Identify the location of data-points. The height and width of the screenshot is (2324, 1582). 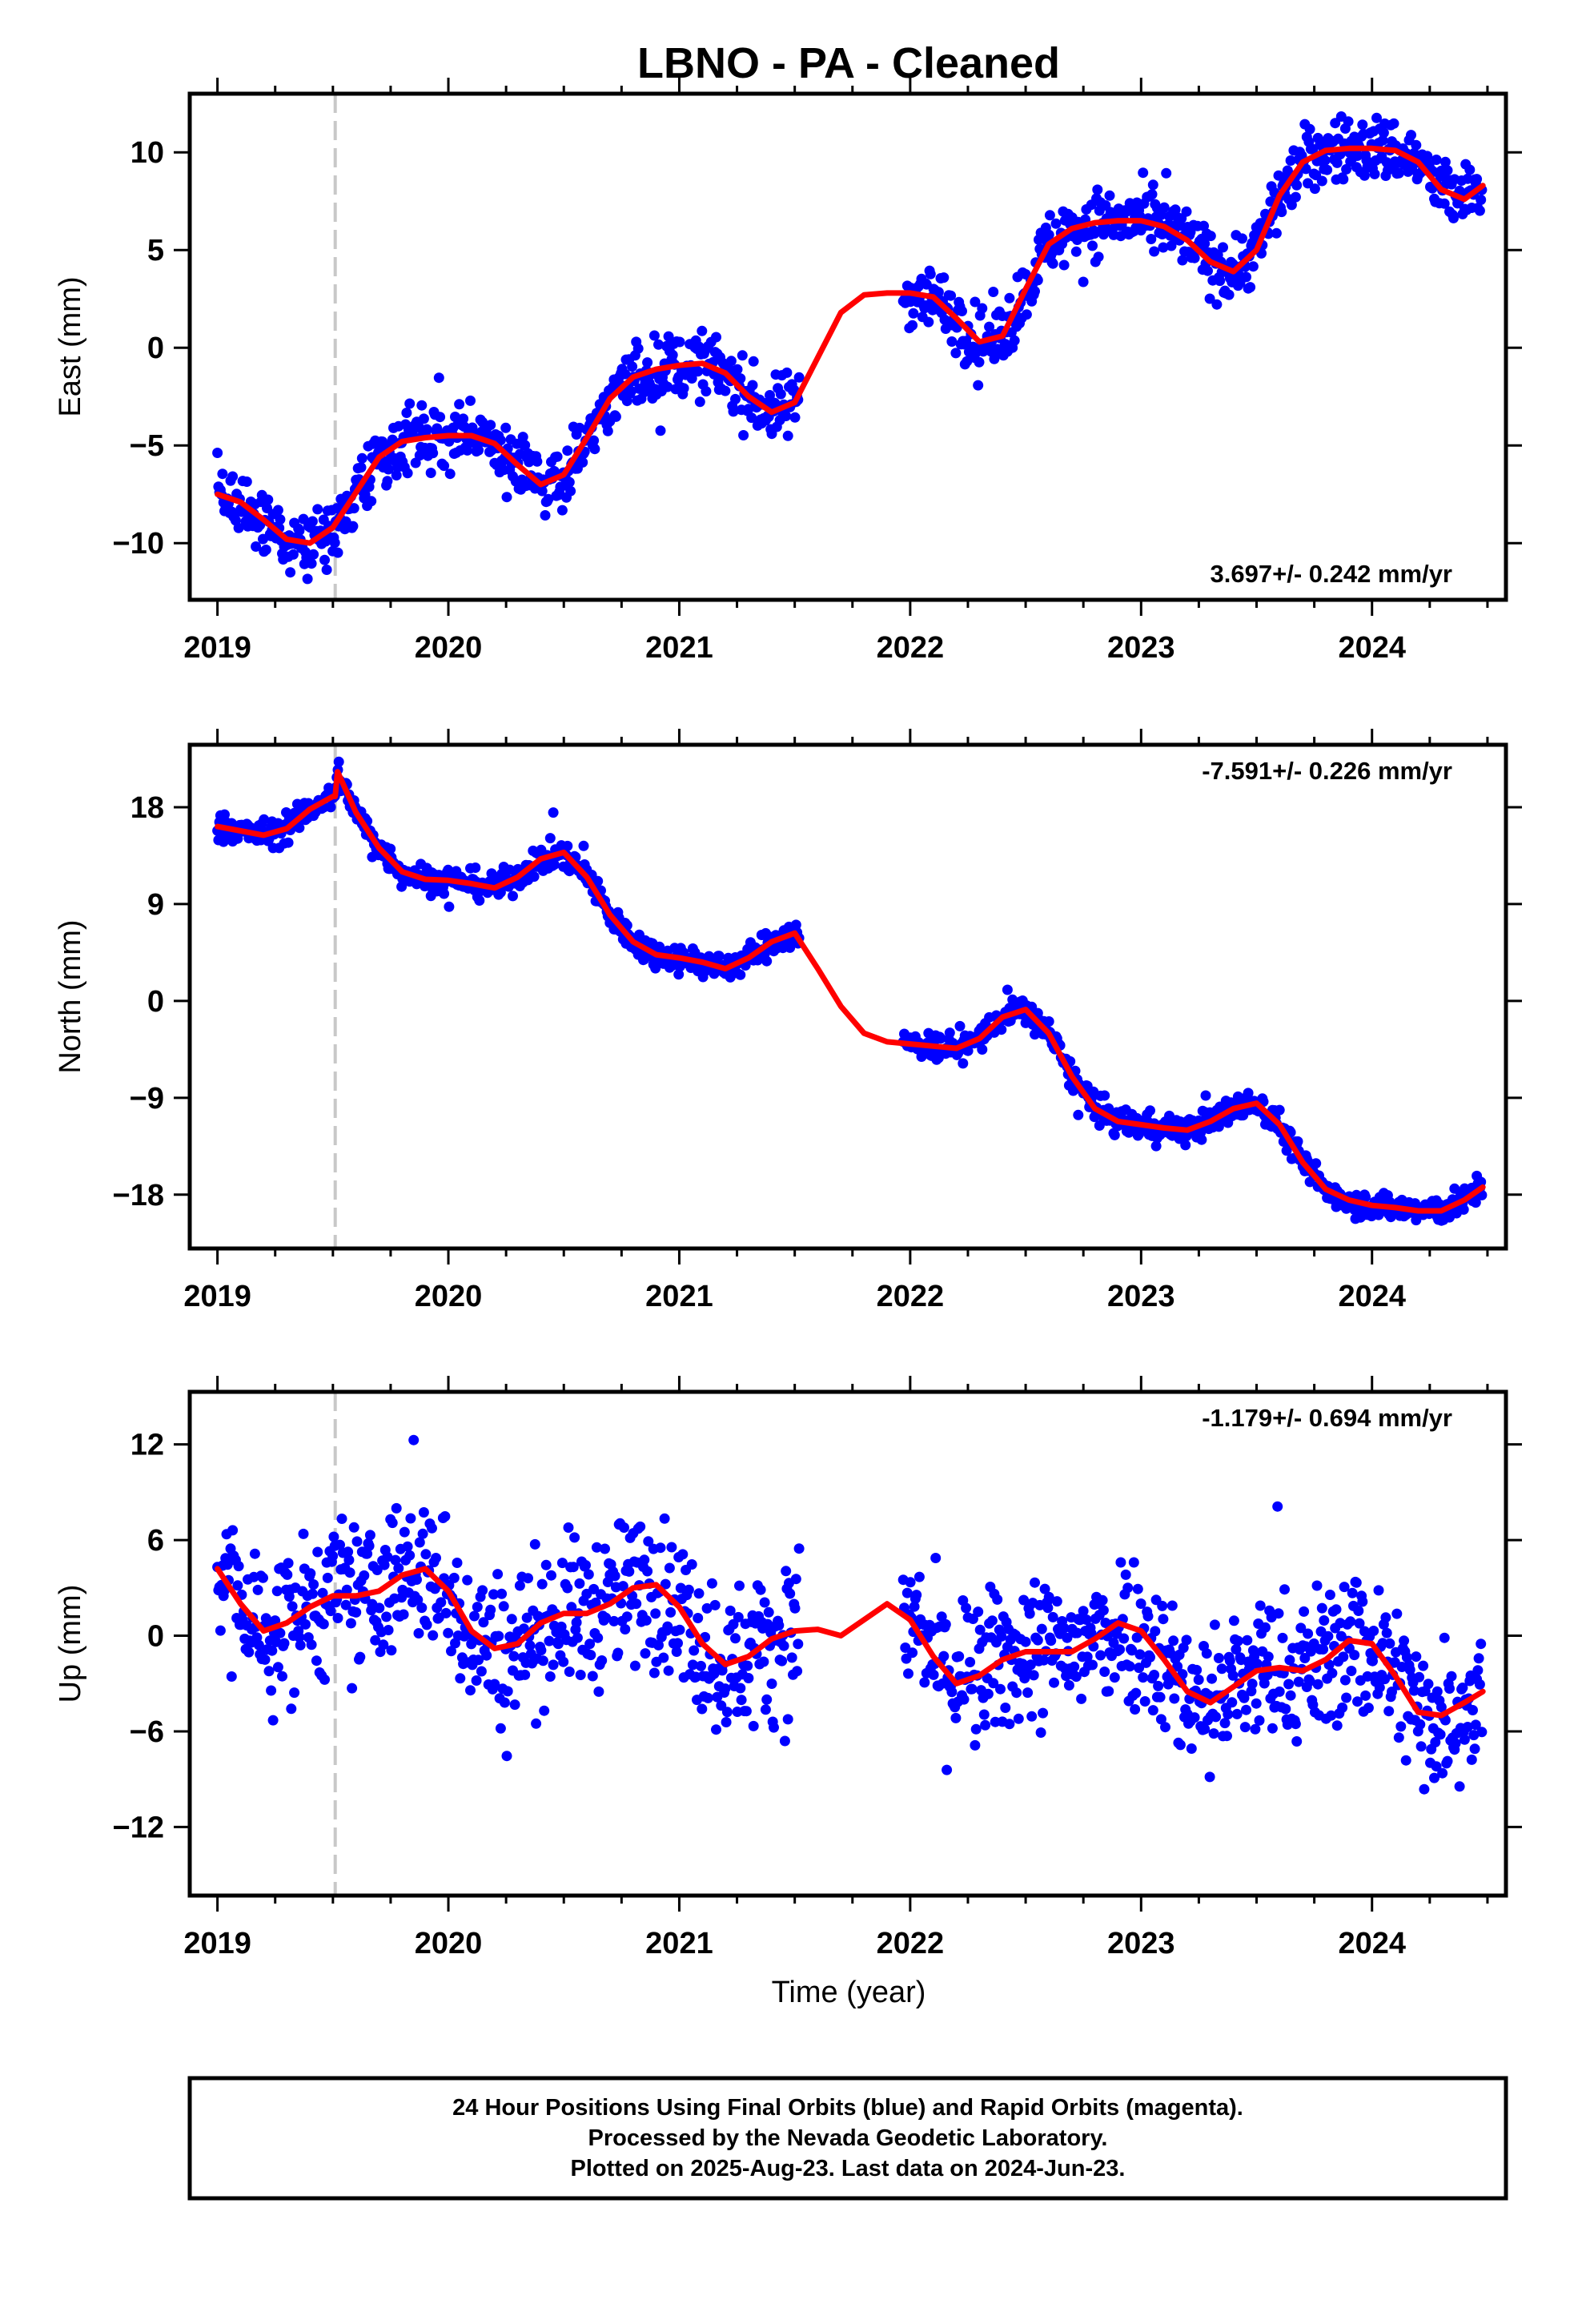
(850, 1614).